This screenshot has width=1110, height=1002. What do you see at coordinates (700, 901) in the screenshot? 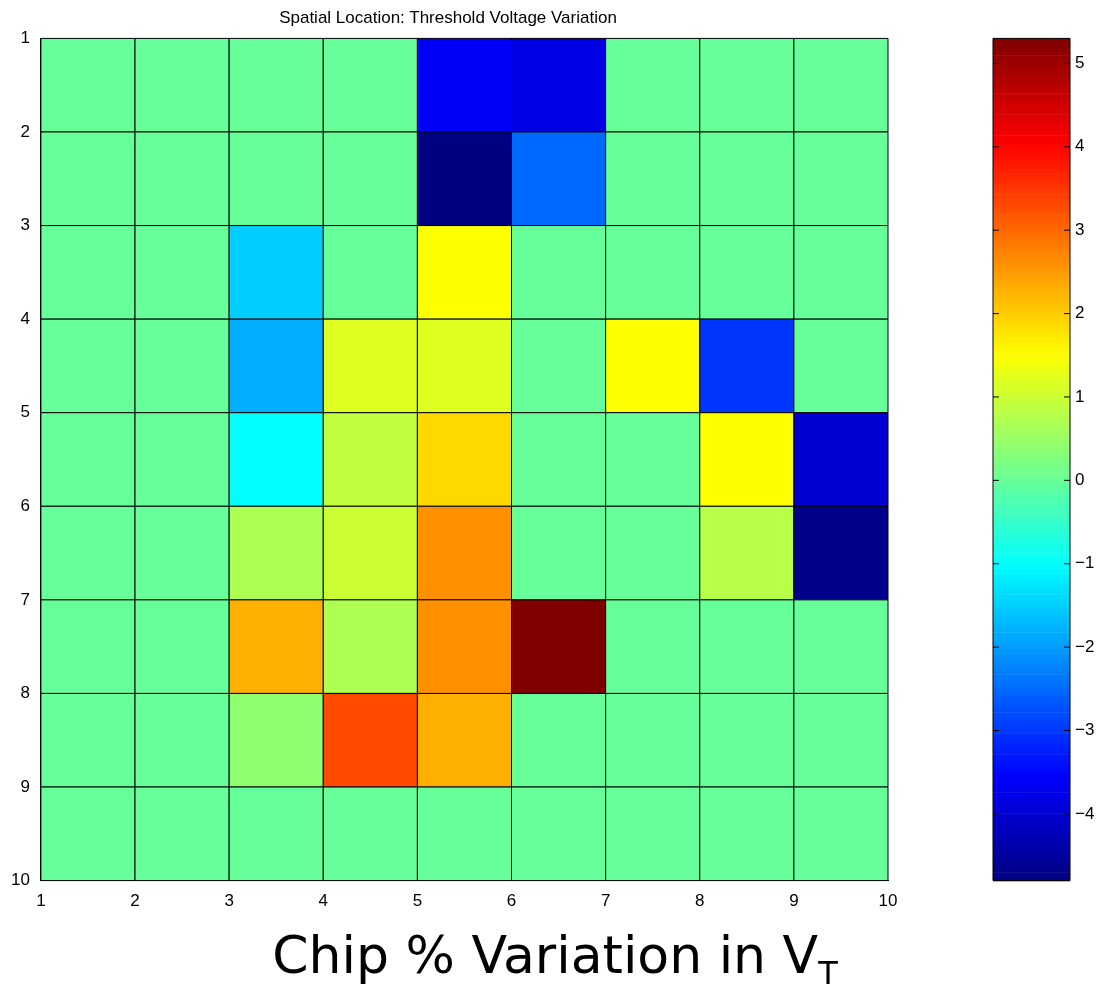
I see `x-tick-label: 8` at bounding box center [700, 901].